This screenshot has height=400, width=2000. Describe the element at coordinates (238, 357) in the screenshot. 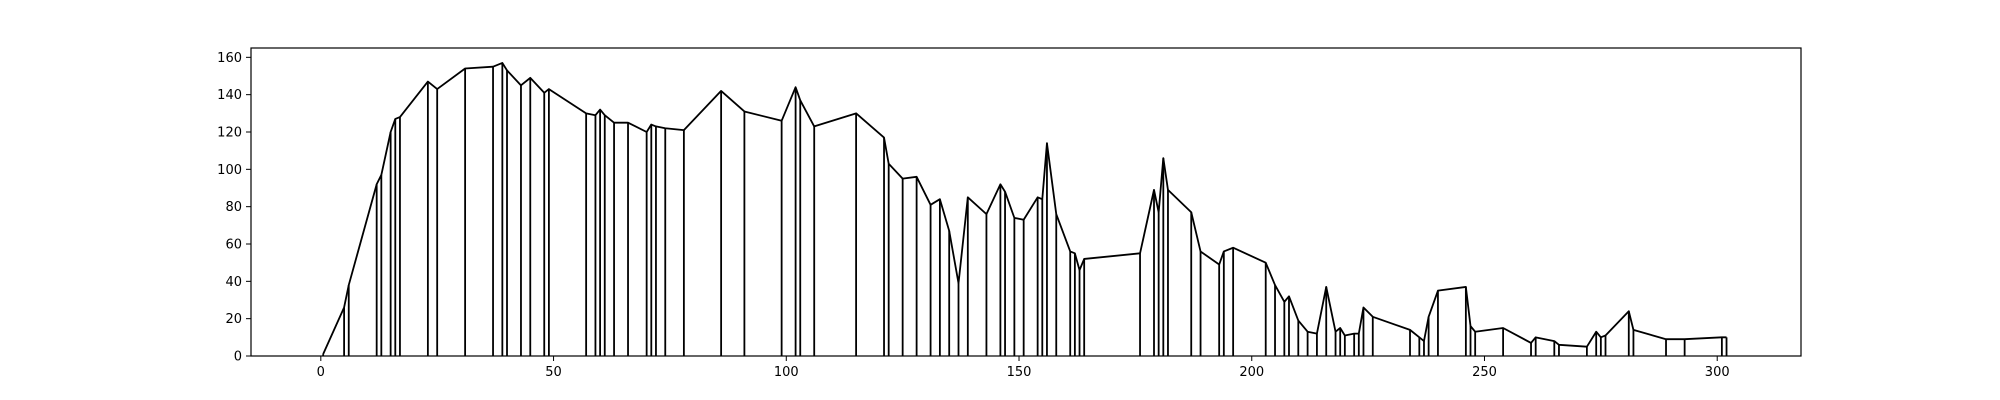

I see `y-tick-label: 0` at that location.